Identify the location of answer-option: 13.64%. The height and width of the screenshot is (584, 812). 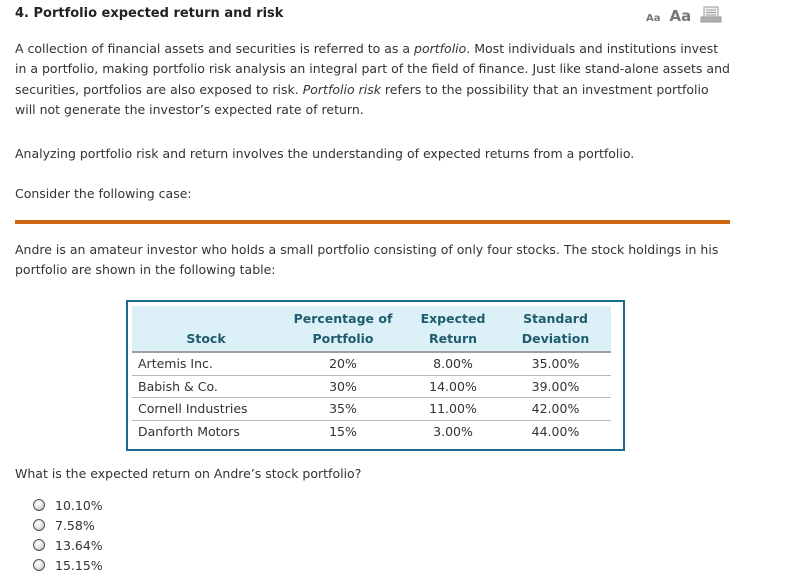
(68, 545).